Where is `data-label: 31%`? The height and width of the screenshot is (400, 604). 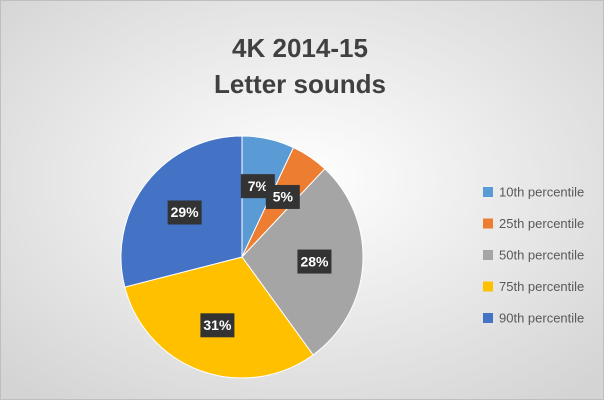 data-label: 31% is located at coordinates (217, 325).